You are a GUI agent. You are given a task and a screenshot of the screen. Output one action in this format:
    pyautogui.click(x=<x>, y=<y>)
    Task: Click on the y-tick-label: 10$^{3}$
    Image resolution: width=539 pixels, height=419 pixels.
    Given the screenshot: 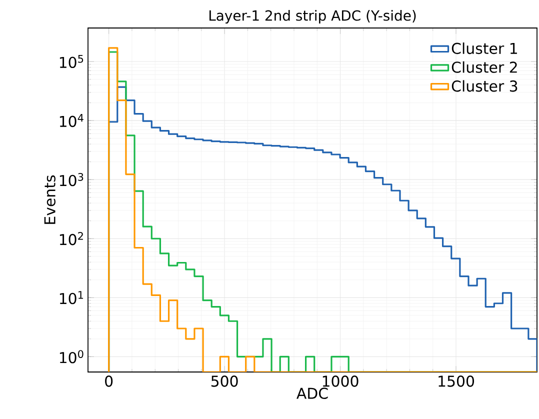 What is the action you would take?
    pyautogui.click(x=72, y=179)
    